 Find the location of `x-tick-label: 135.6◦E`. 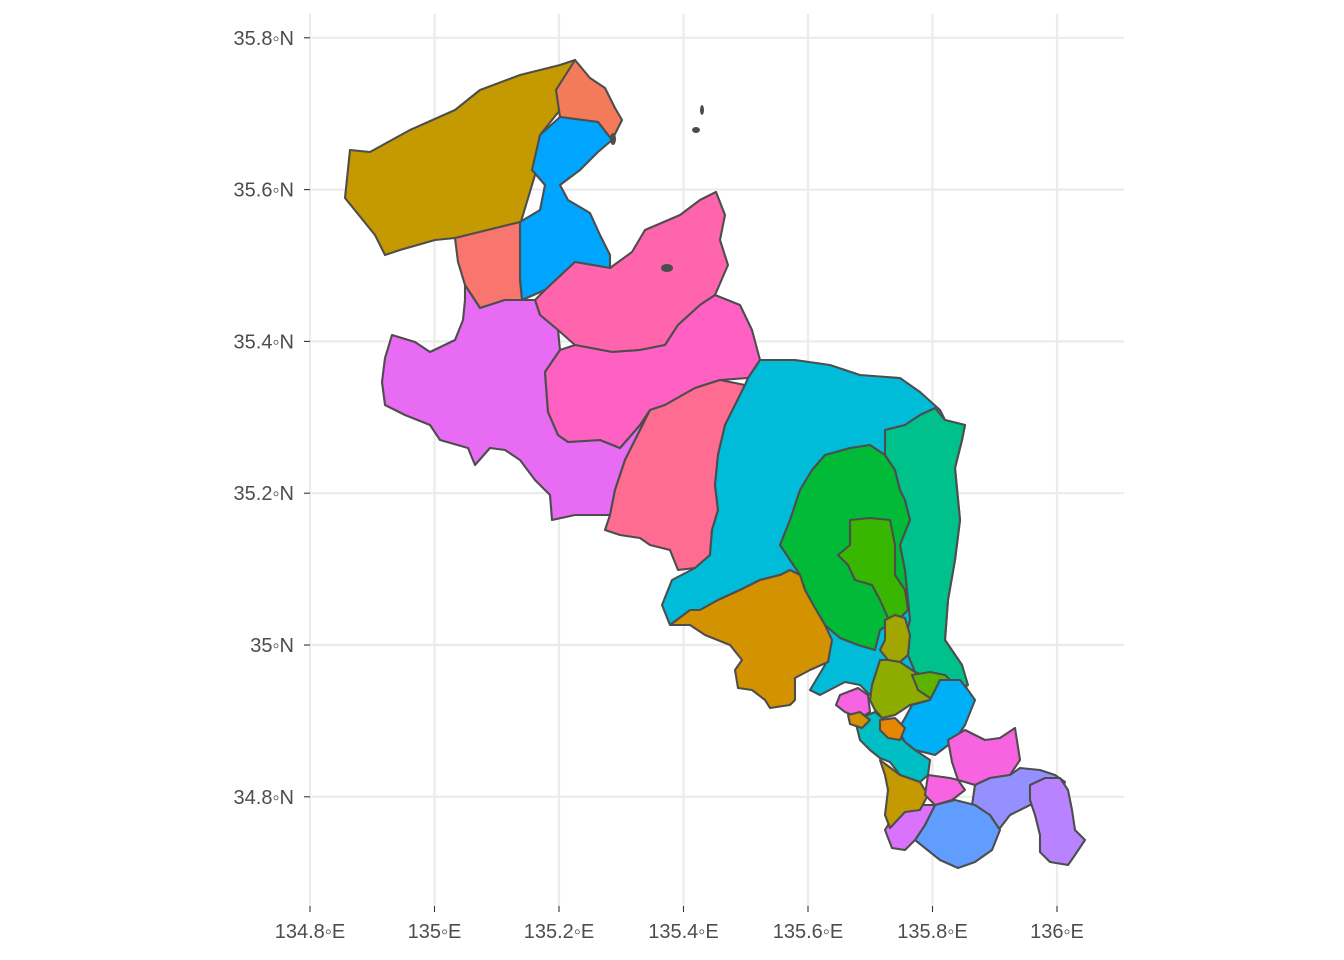

x-tick-label: 135.6◦E is located at coordinates (808, 932).